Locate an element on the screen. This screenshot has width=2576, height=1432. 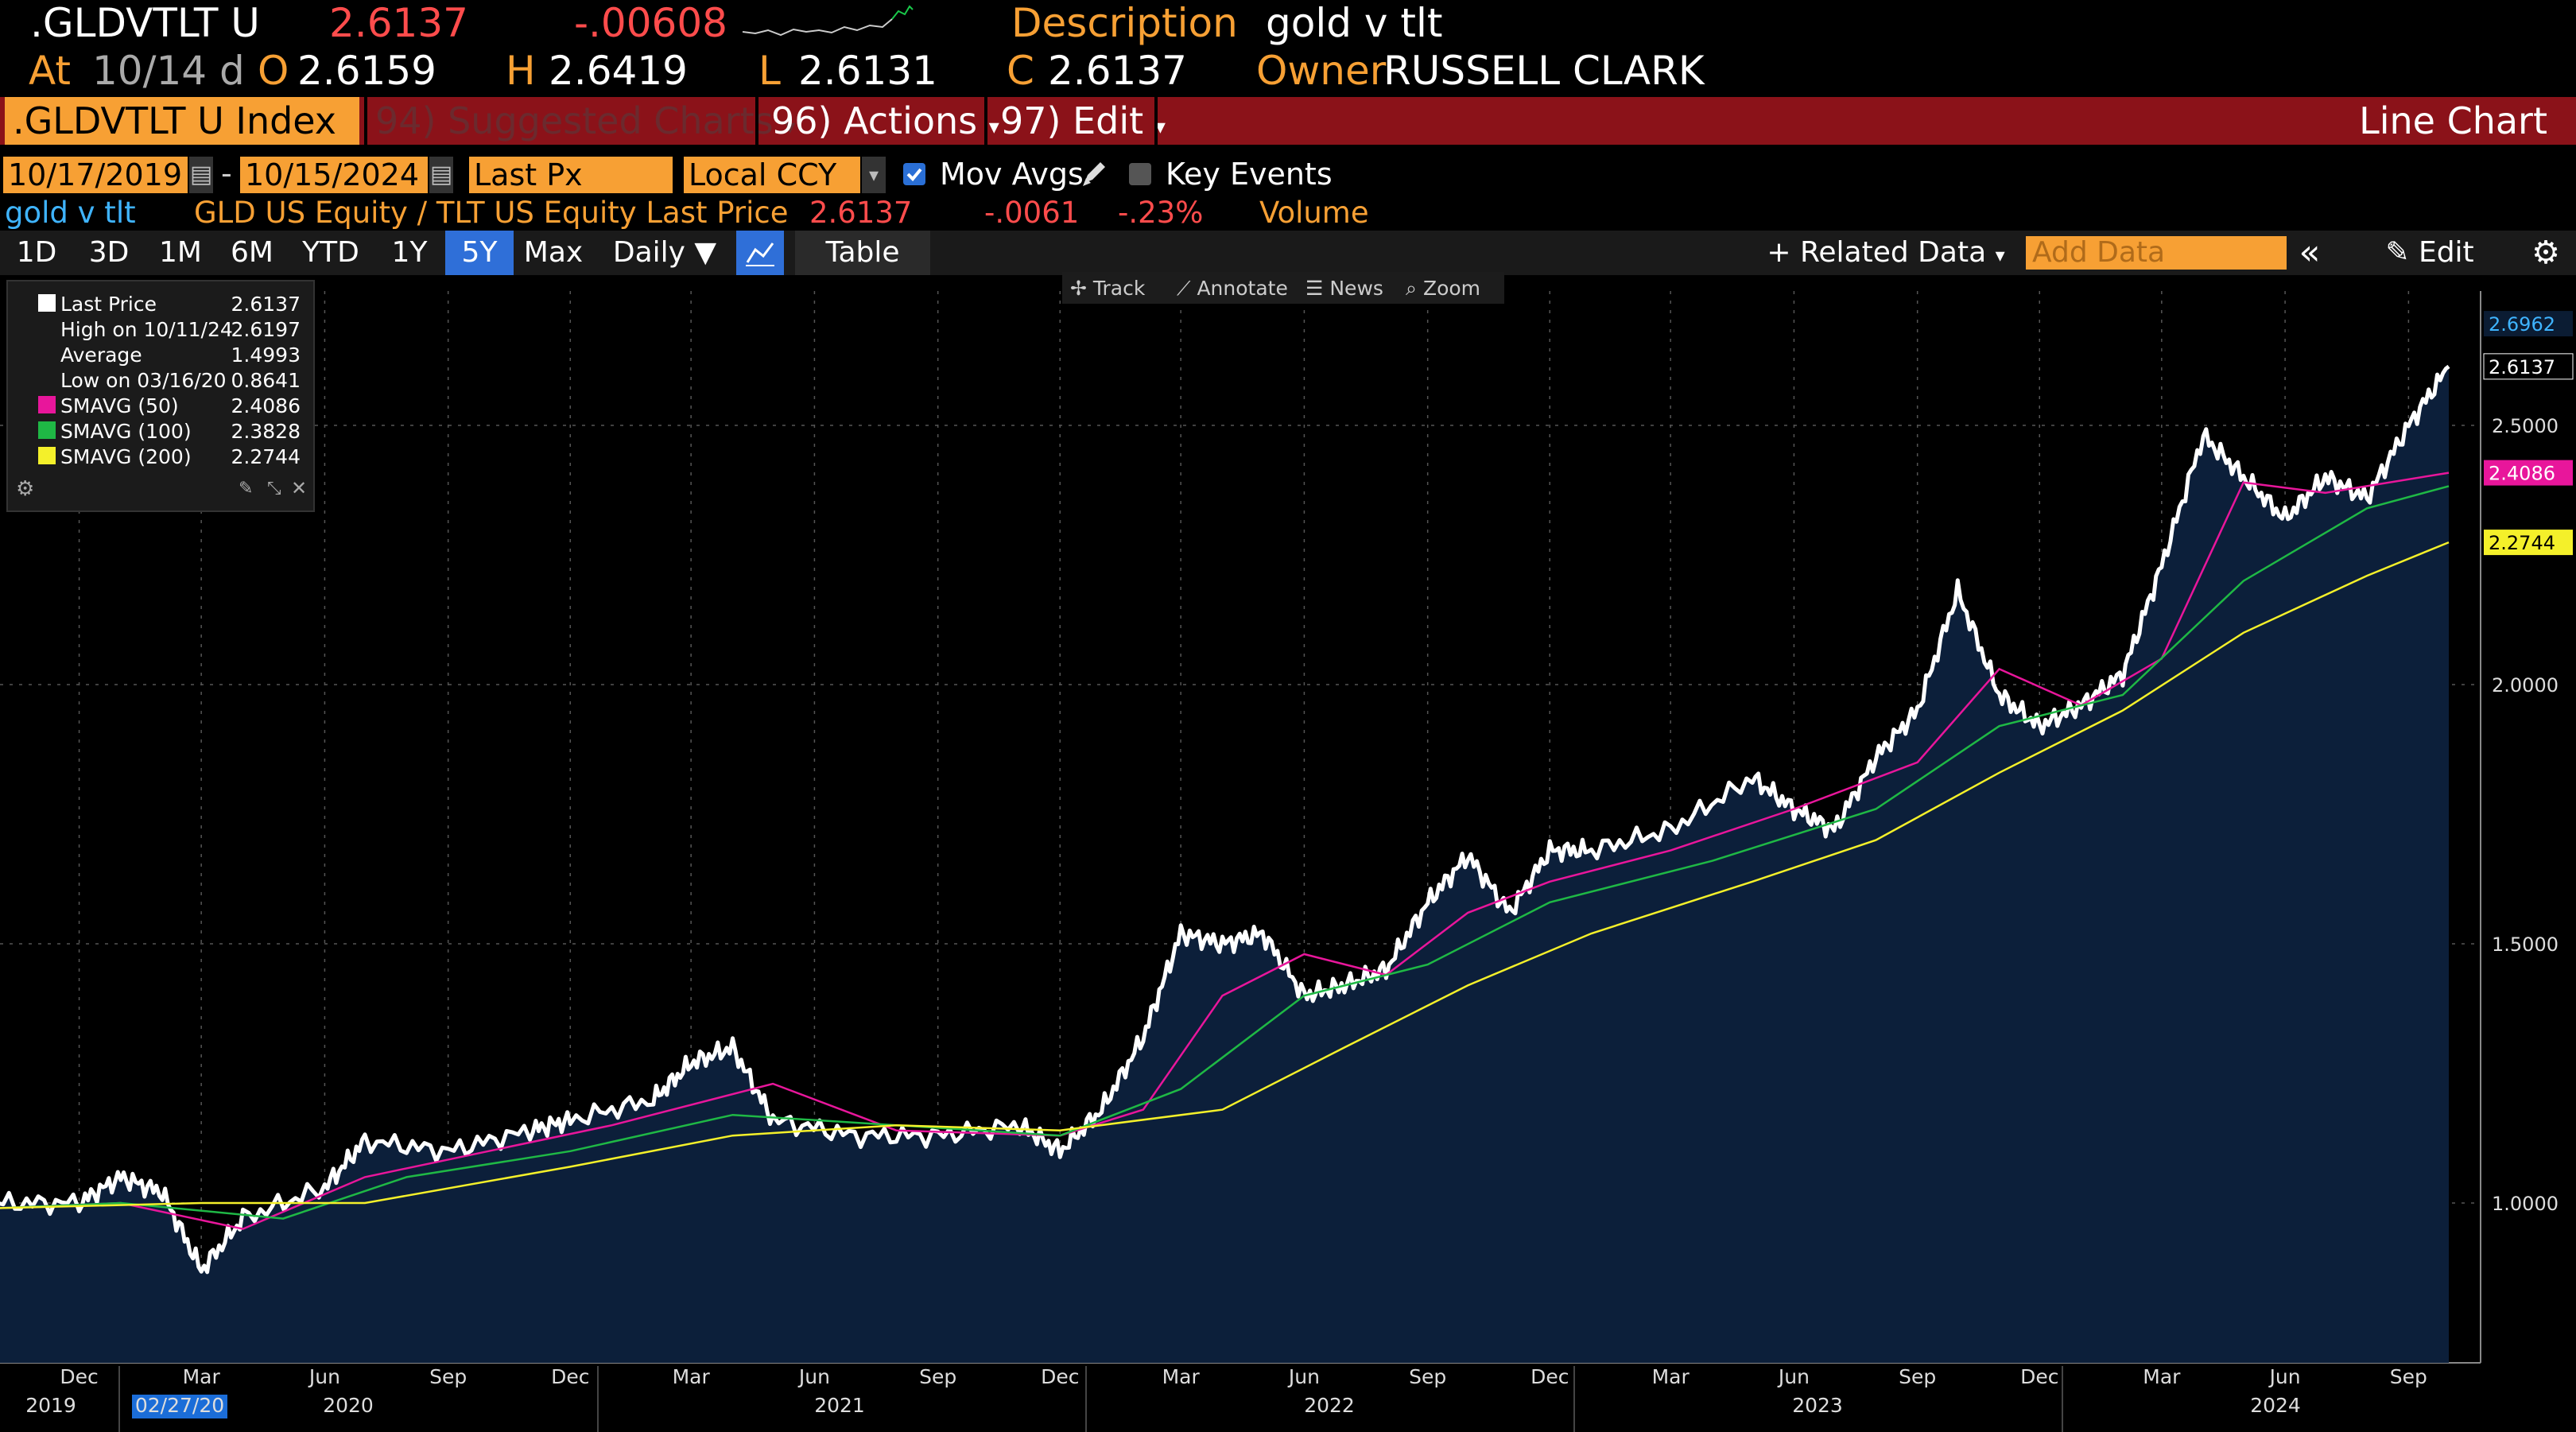
pencil-icon is located at coordinates (1094, 173).